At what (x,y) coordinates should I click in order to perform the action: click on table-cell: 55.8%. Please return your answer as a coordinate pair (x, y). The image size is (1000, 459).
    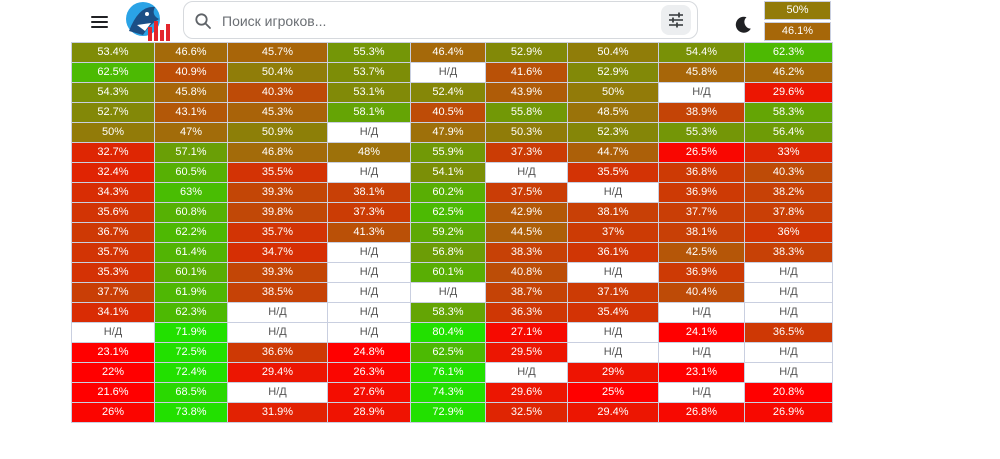
    Looking at the image, I should click on (526, 112).